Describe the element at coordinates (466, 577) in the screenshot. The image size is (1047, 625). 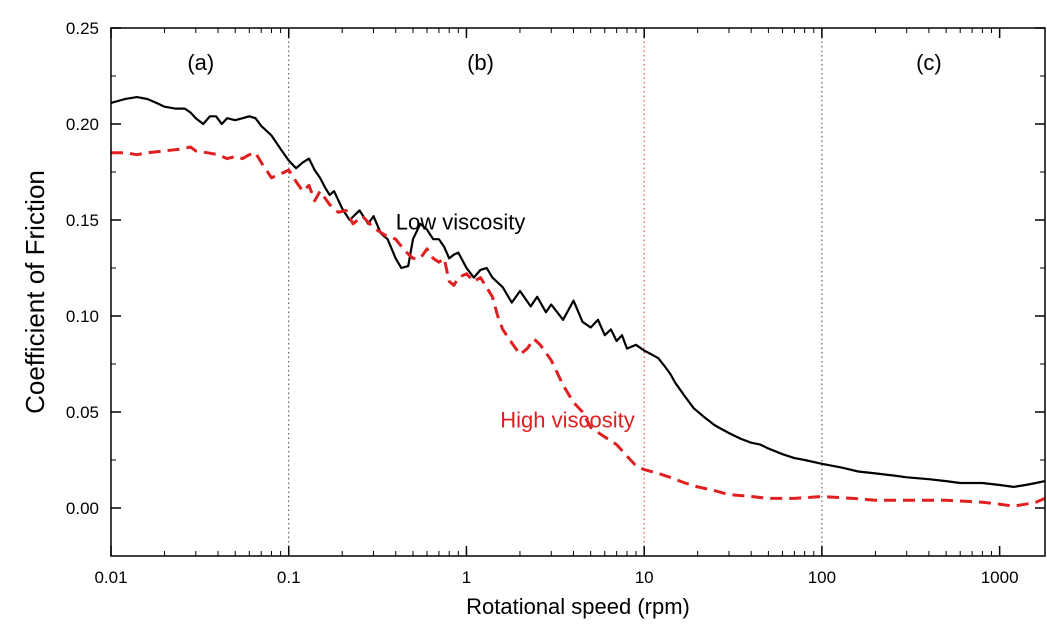
I see `x-tick-label: 1` at that location.